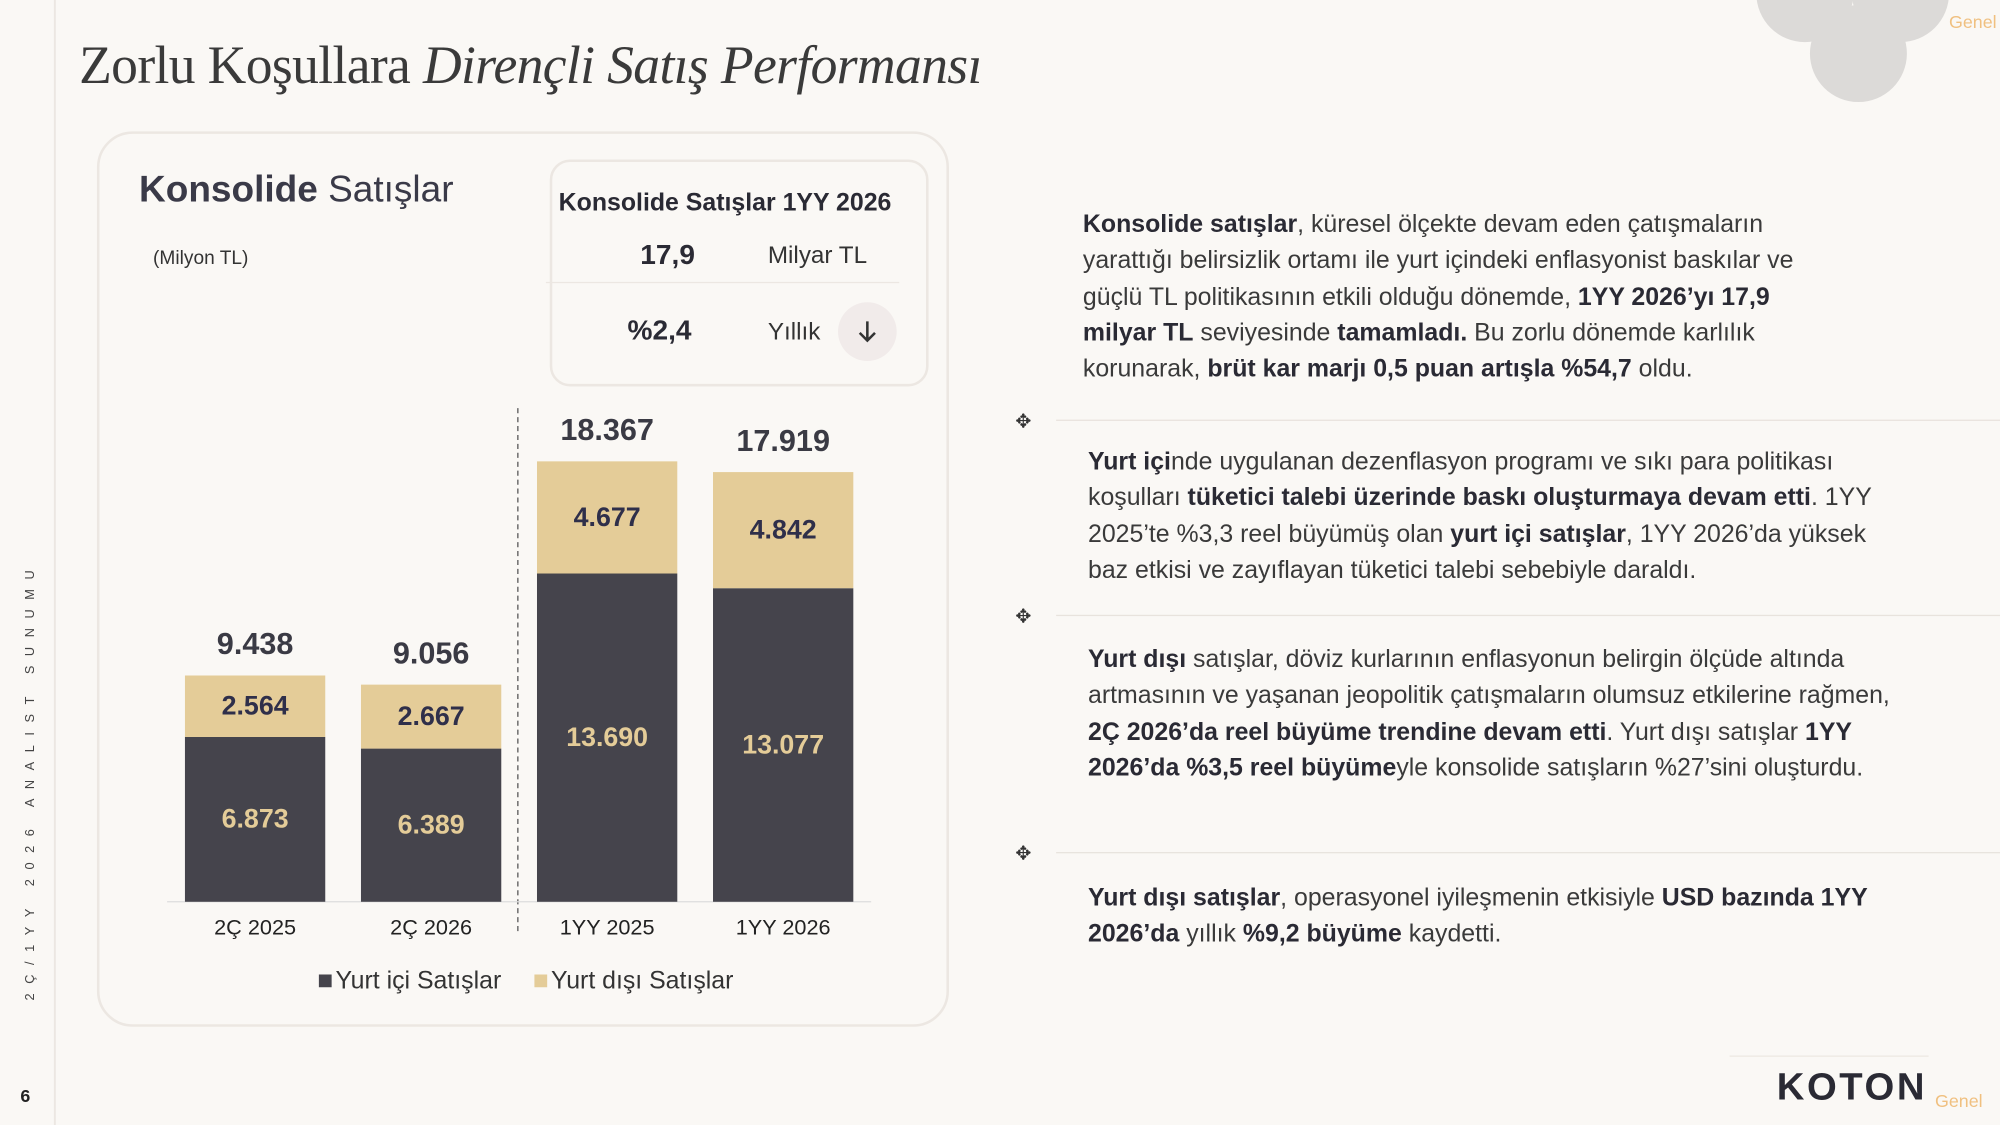 Image resolution: width=2000 pixels, height=1125 pixels. What do you see at coordinates (1470, 749) in the screenshot?
I see `bold-run: 1YY 2026’da %3,5 reel büyüme` at bounding box center [1470, 749].